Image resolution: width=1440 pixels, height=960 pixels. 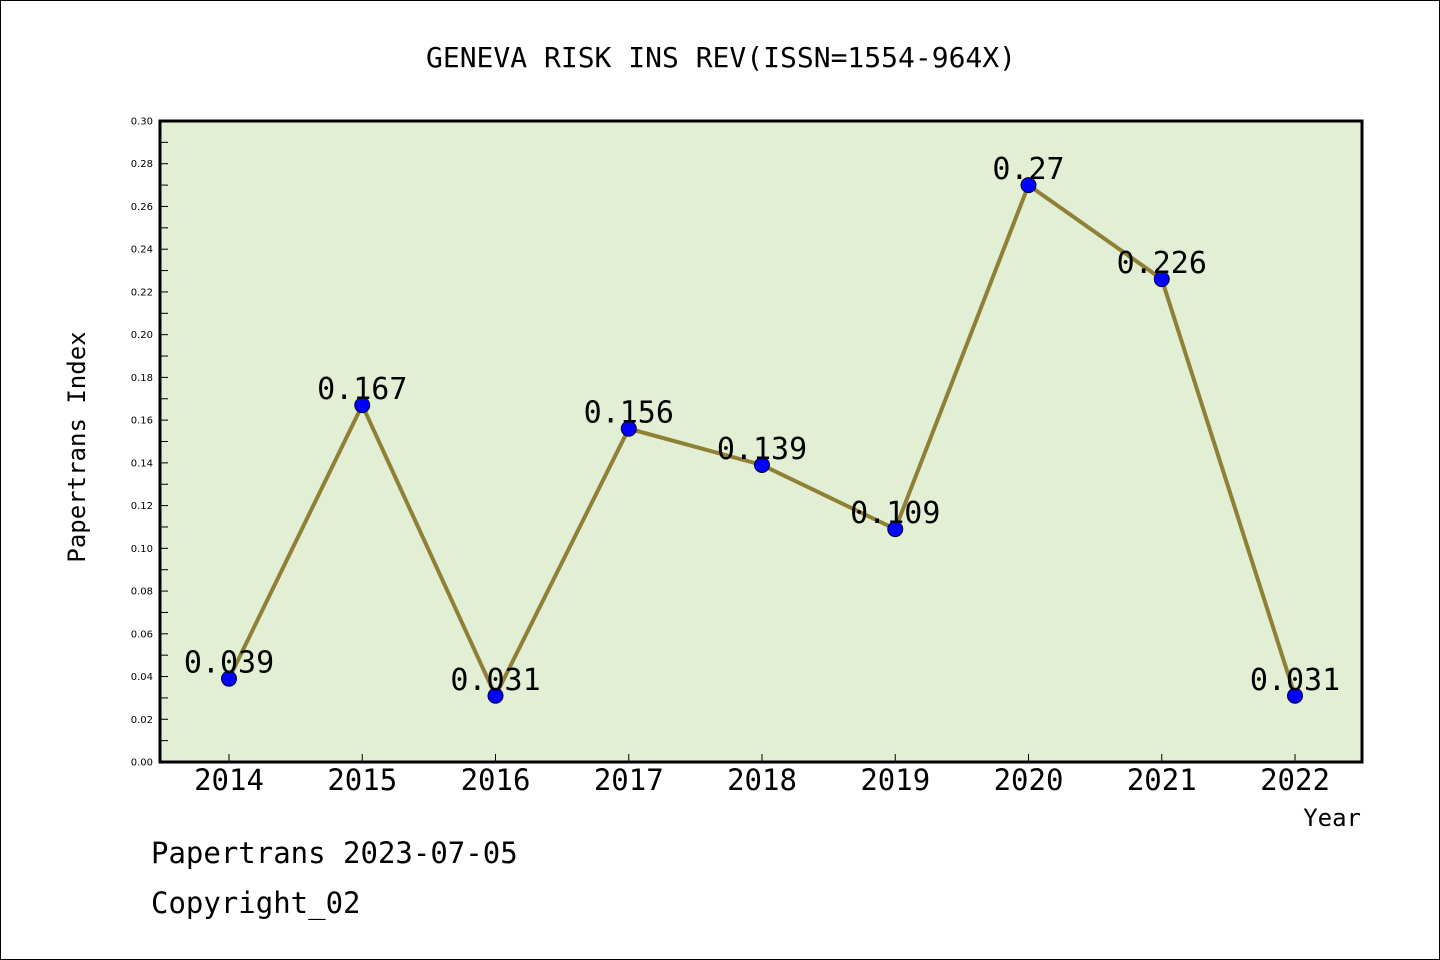 I want to click on data-label: 0.27, so click(x=1028, y=169).